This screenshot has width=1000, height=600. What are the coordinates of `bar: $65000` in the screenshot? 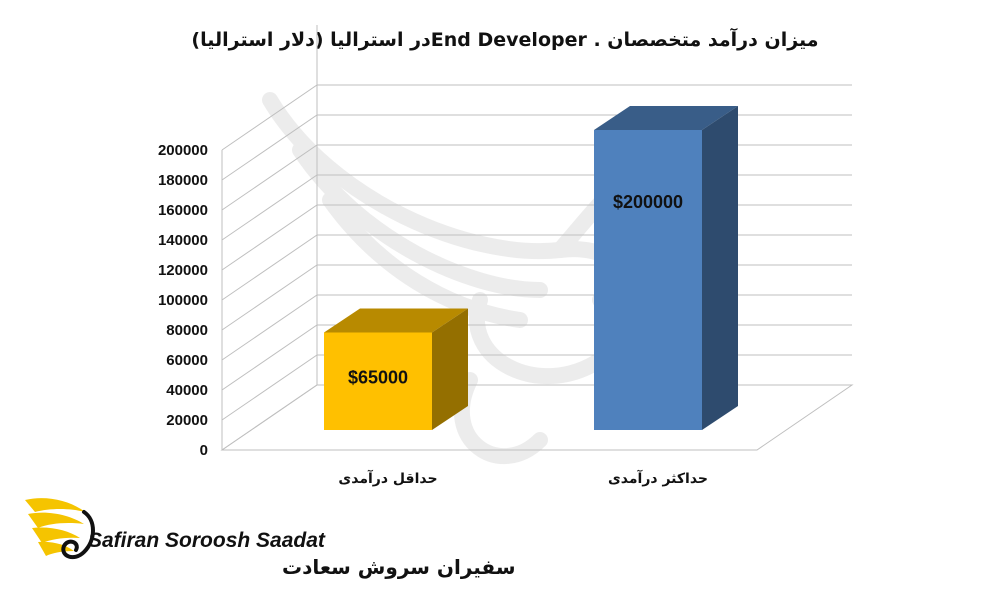 It's located at (396, 369).